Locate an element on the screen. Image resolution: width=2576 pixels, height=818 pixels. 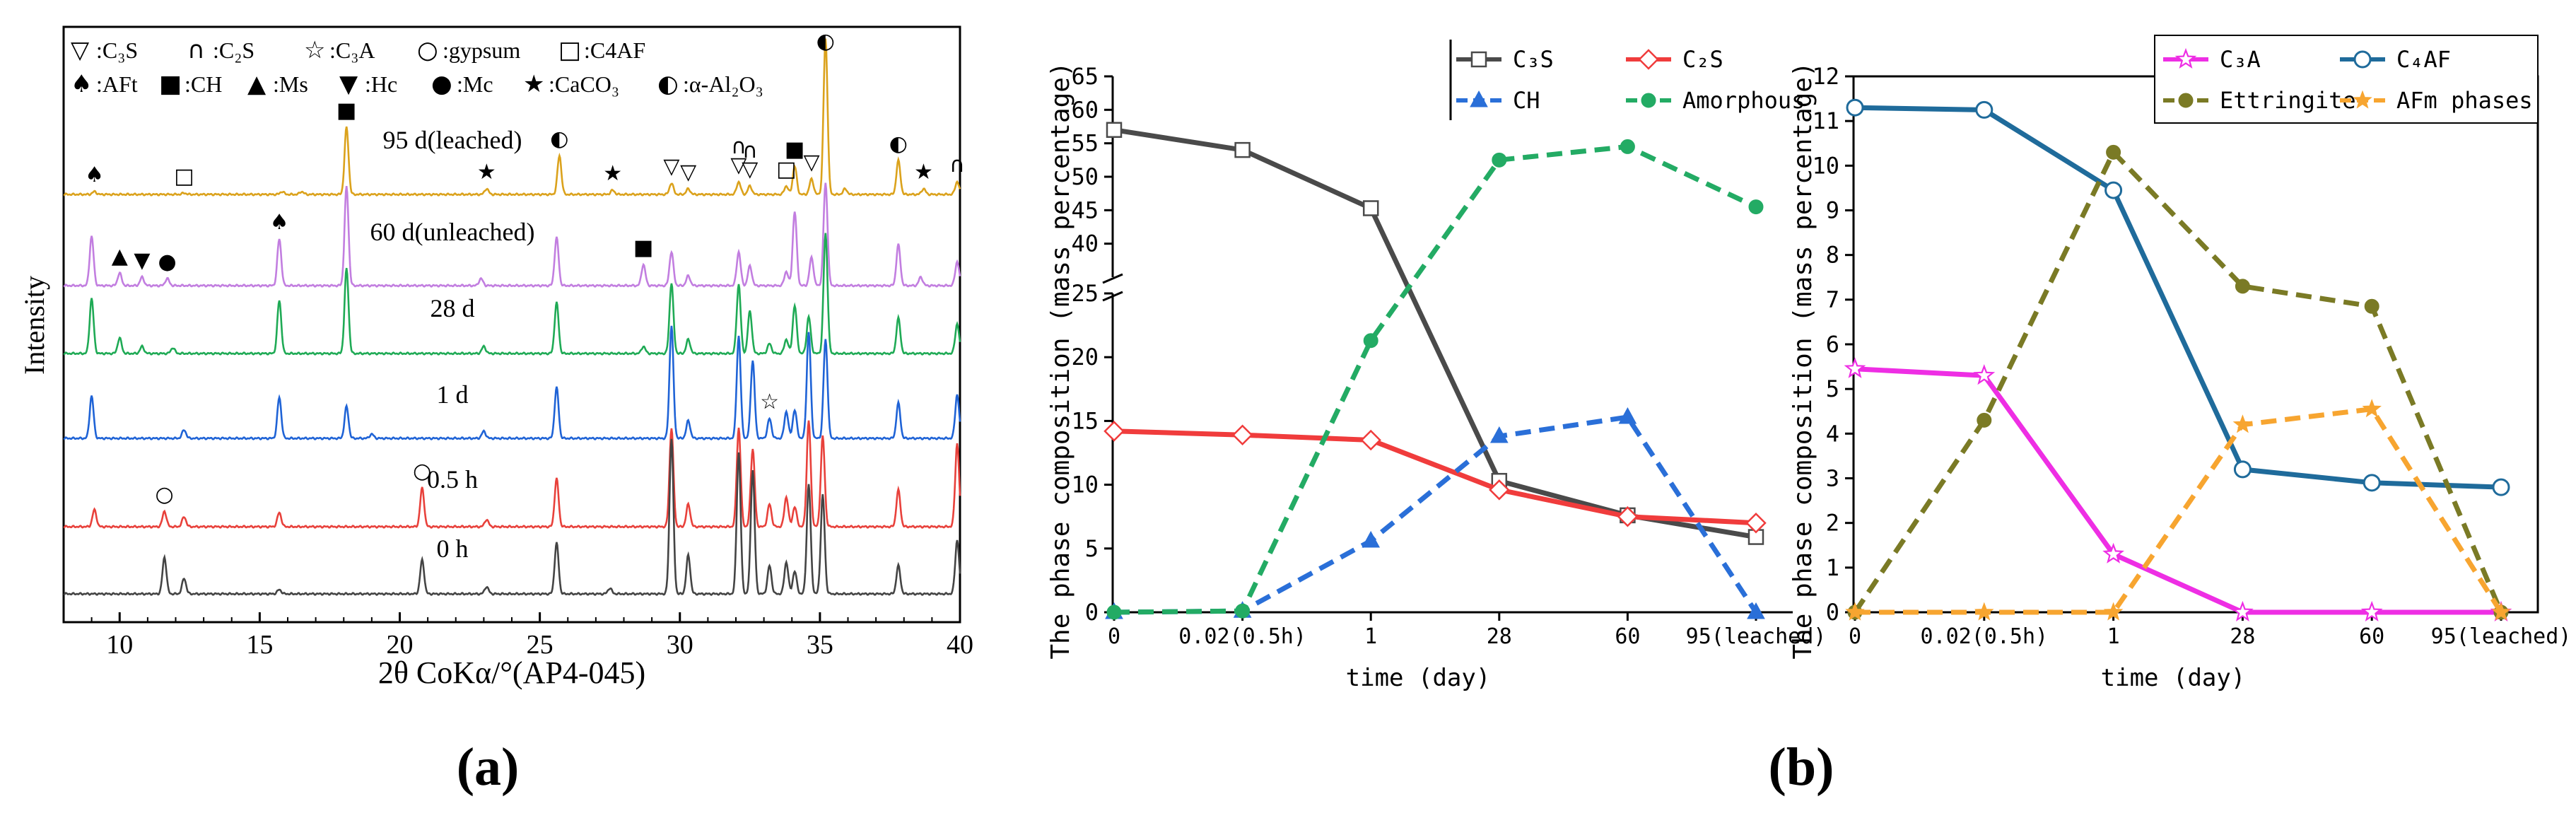
b1-x-tick-label: 60 is located at coordinates (1628, 637).